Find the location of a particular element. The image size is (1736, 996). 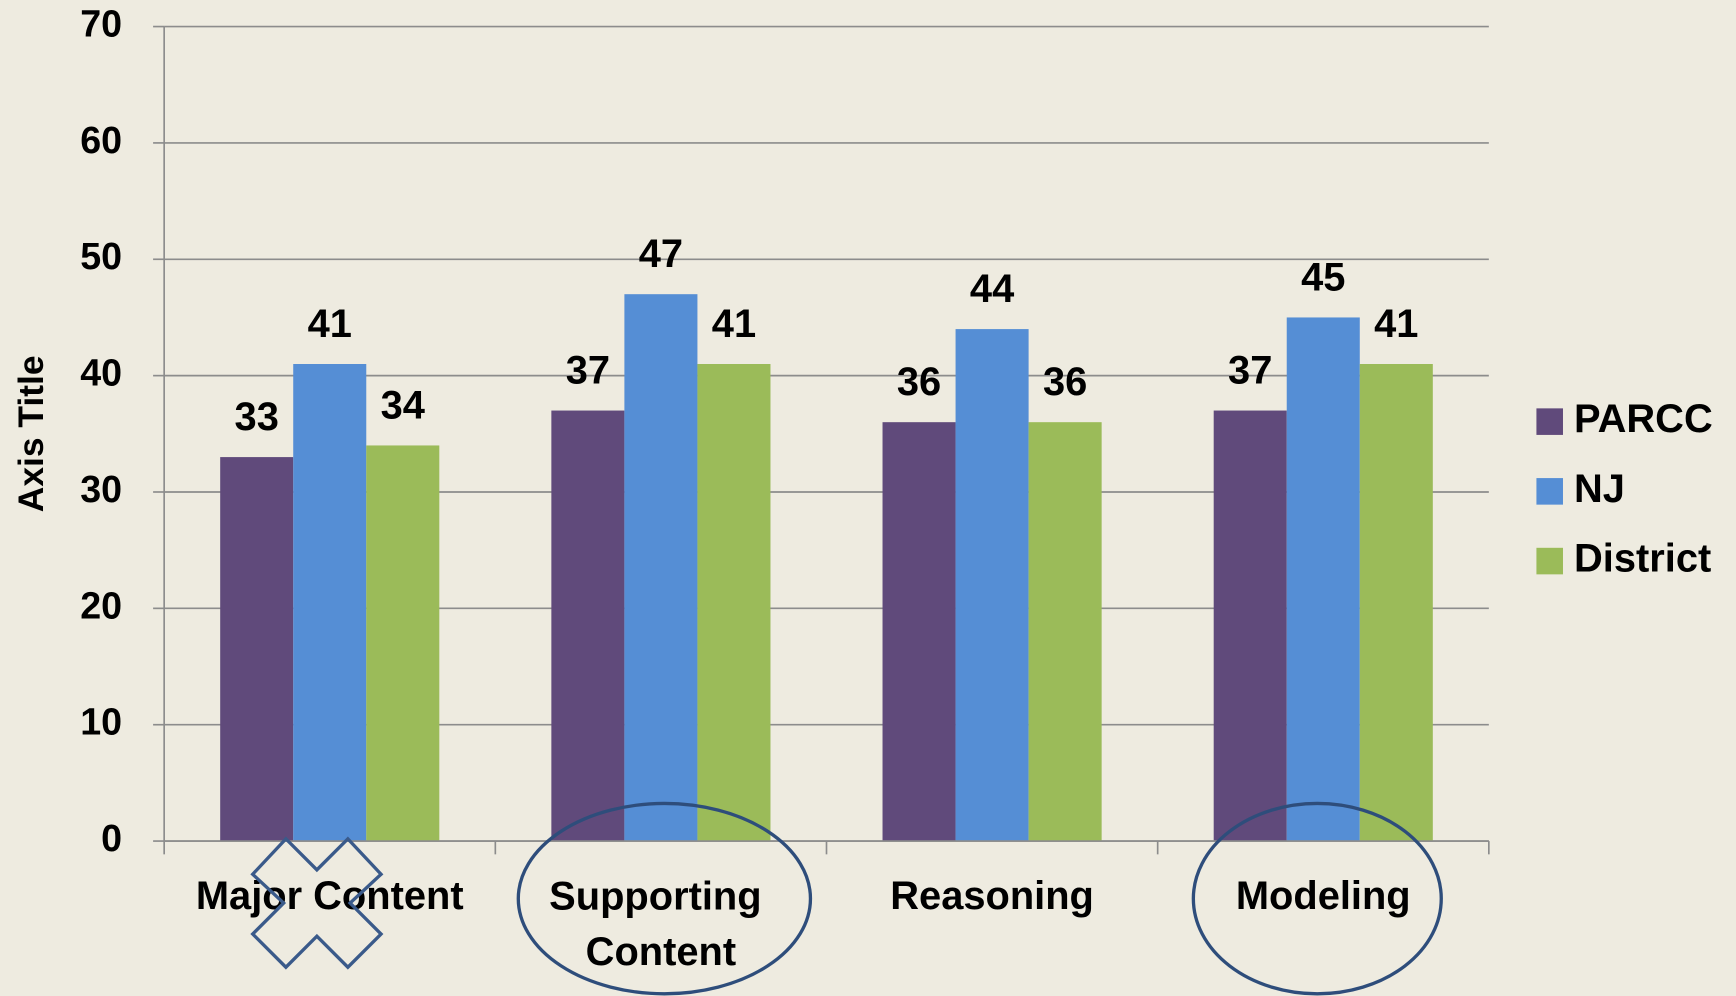

y-tick-label: 60 is located at coordinates (101, 140).